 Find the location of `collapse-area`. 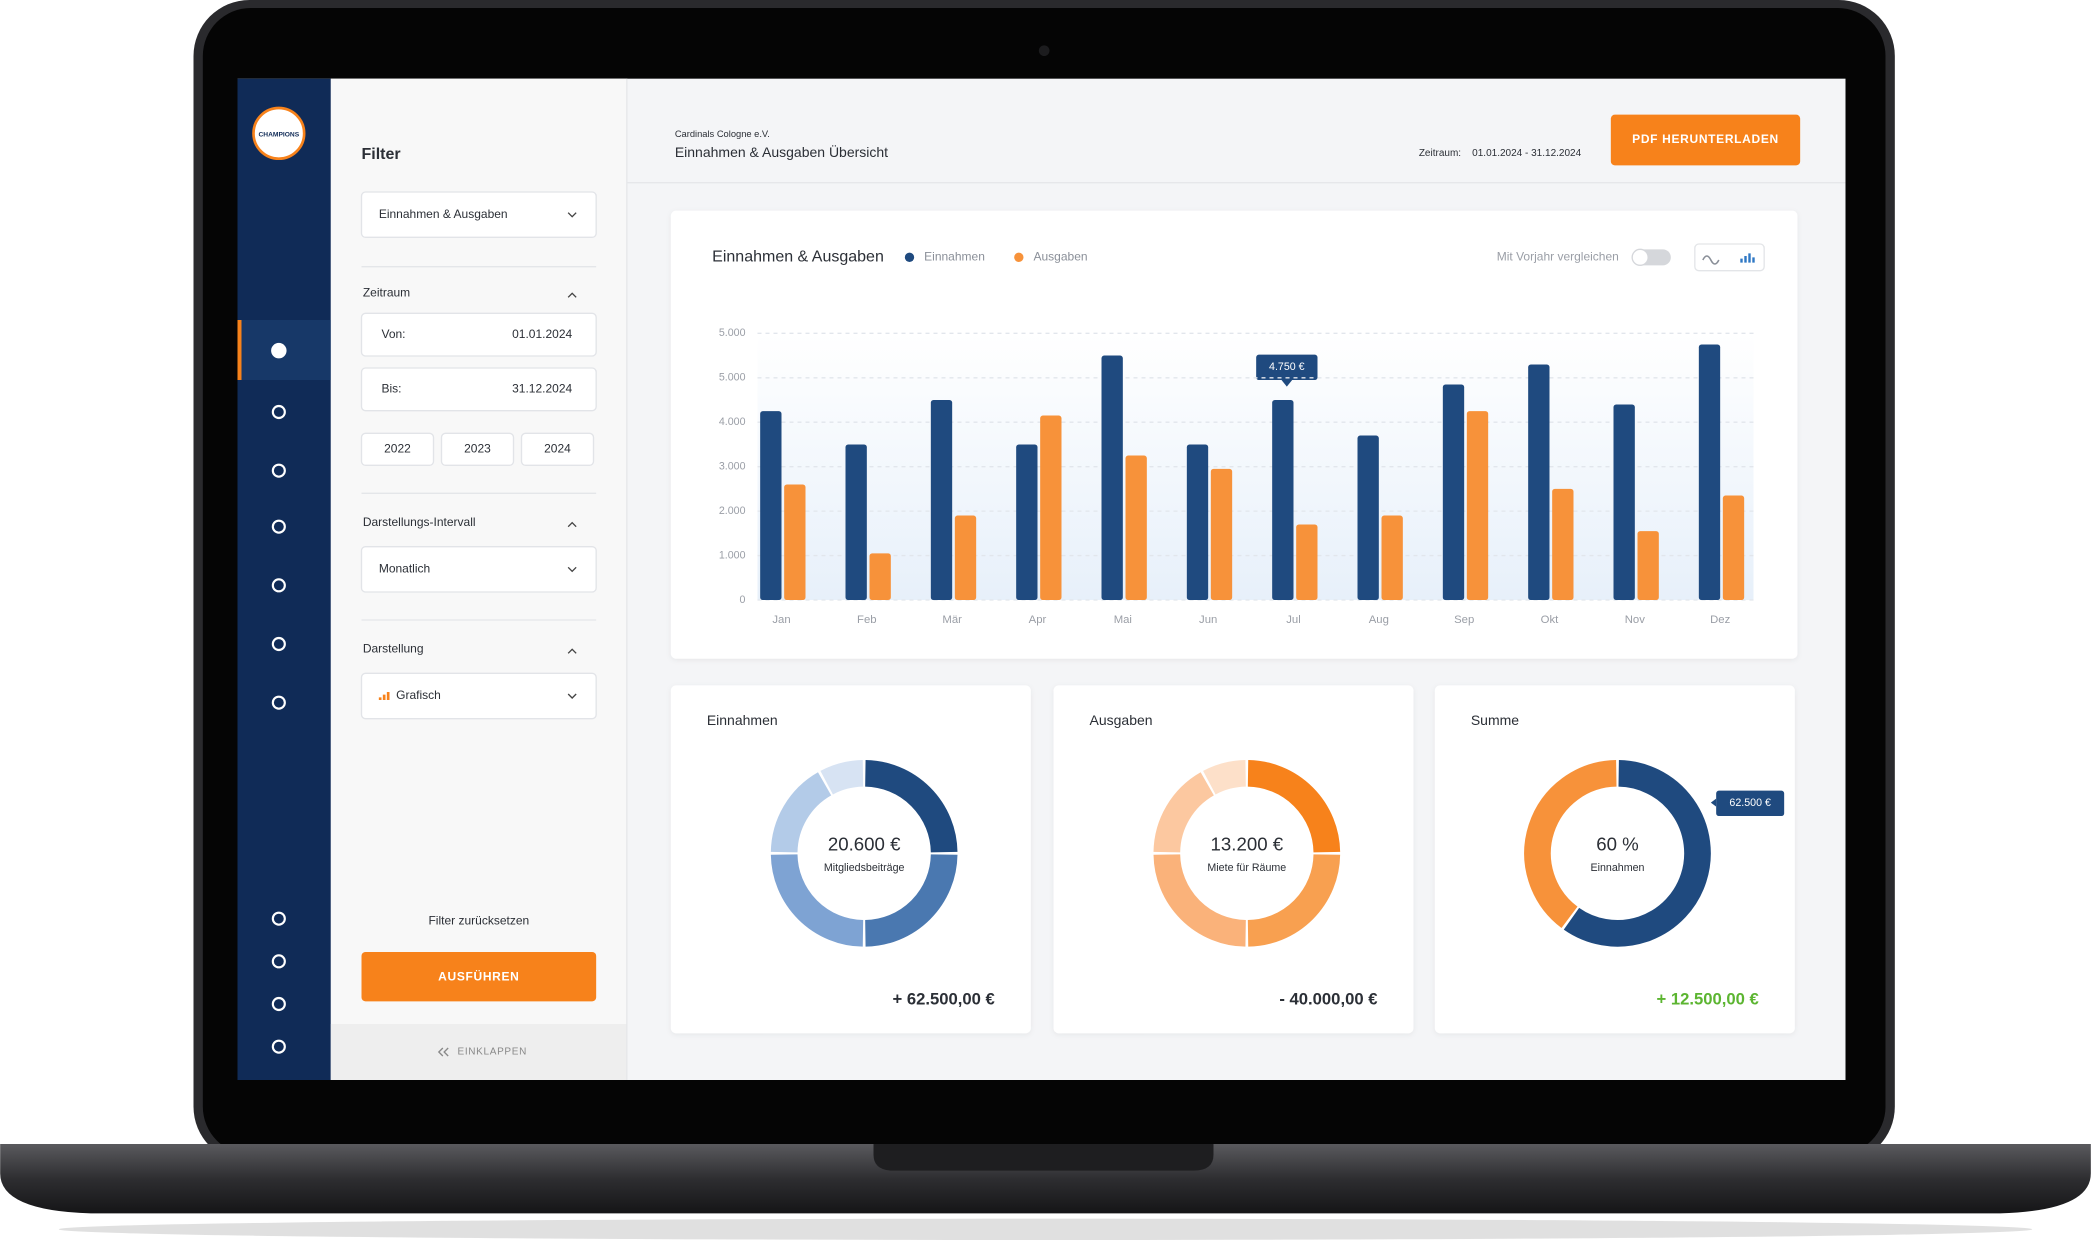

collapse-area is located at coordinates (478, 1052).